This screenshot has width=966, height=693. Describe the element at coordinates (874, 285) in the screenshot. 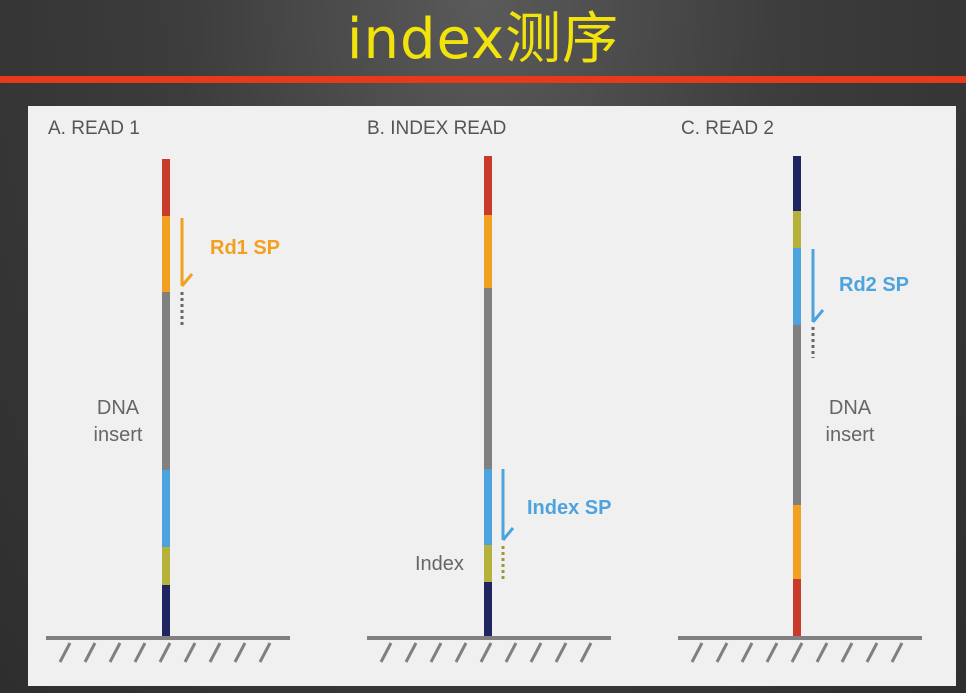

I see `rd2-sp-label: Rd2 SP` at that location.